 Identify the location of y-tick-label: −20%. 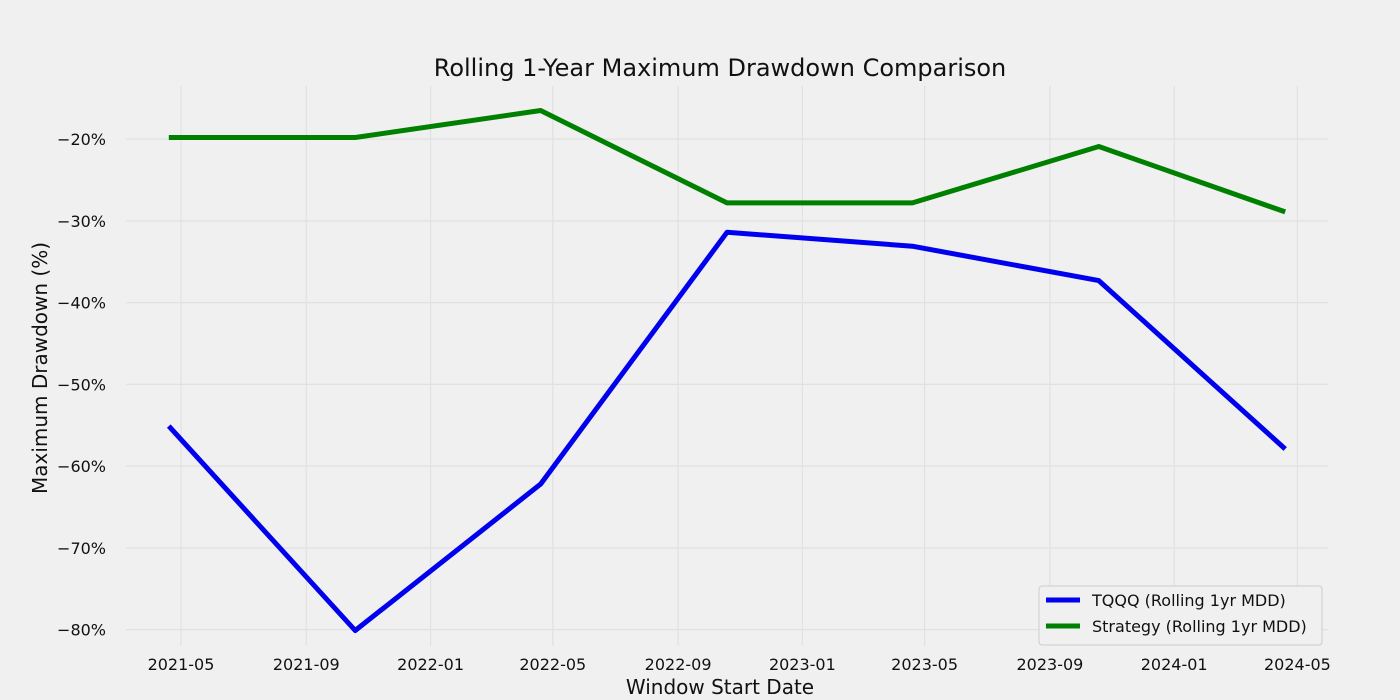
(81, 139).